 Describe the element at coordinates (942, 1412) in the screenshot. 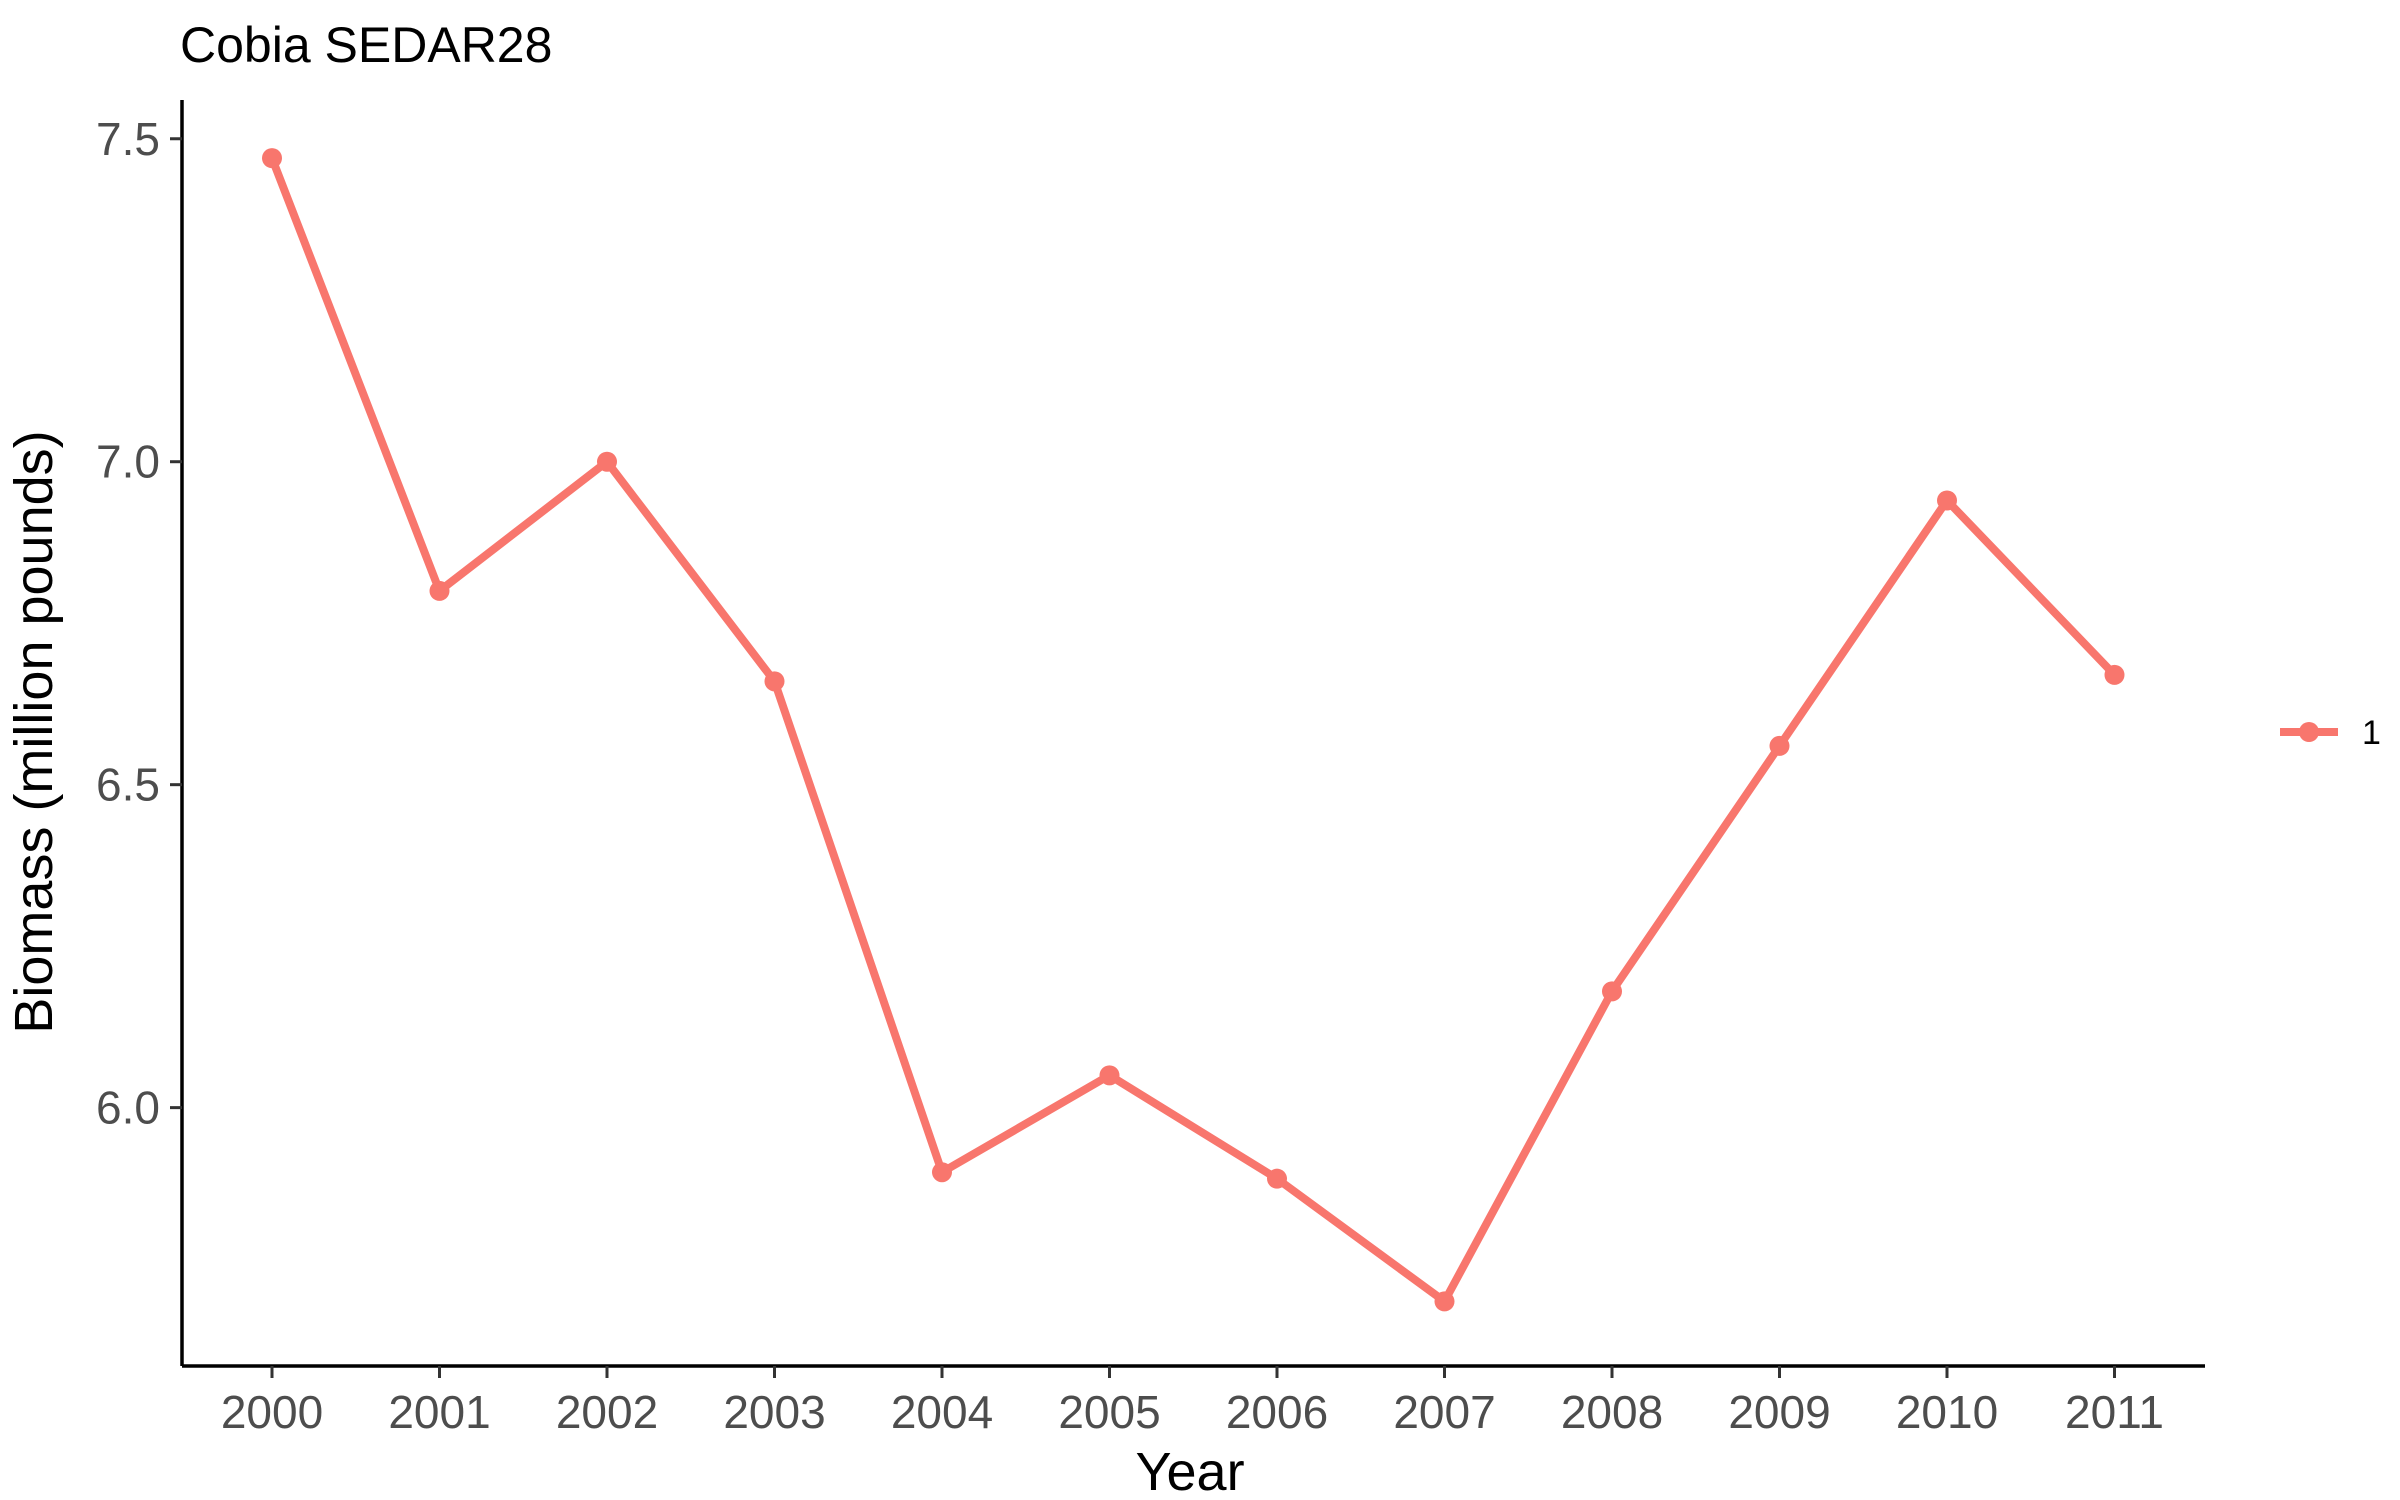

I see `x-tick-label: 2004` at that location.